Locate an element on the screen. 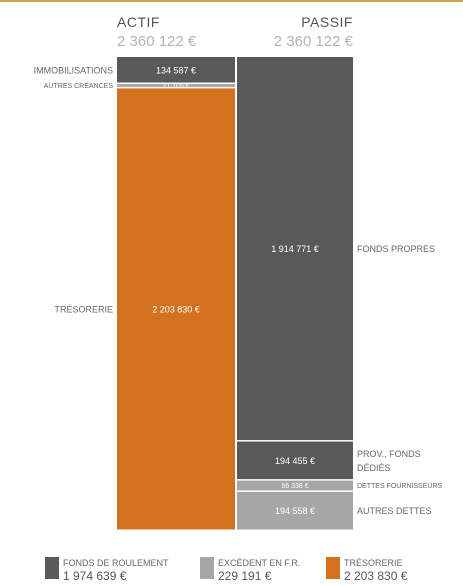 The image size is (463, 586). segment-label-1-2: DETTES FOURNISSEURS is located at coordinates (400, 486).